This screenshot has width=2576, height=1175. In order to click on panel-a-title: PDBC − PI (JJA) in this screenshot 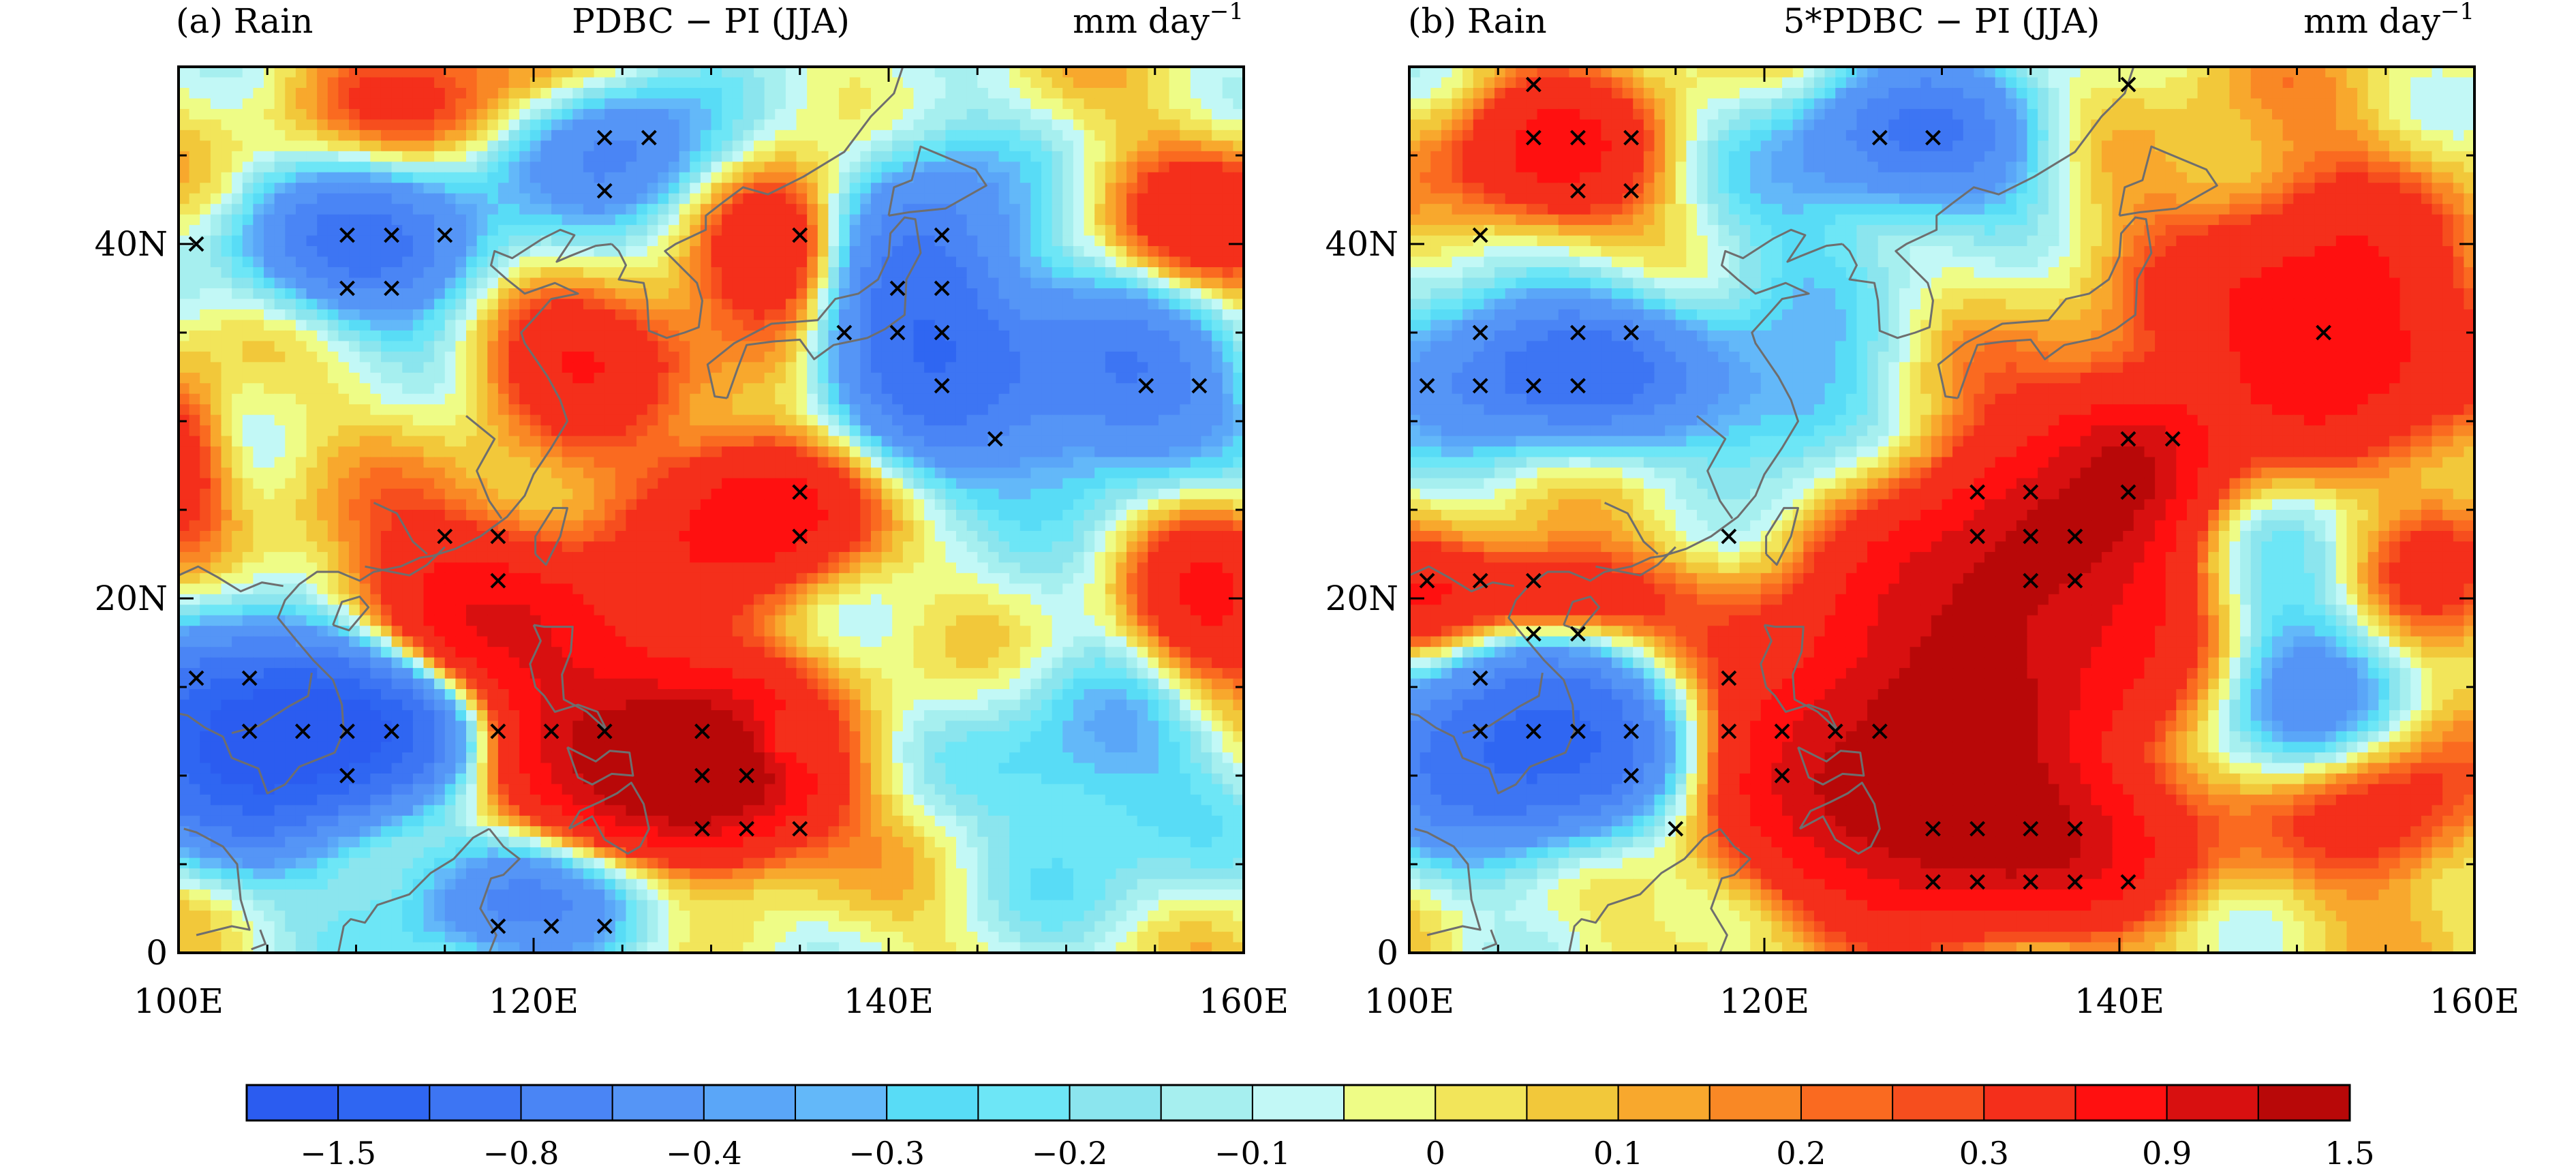, I will do `click(711, 21)`.